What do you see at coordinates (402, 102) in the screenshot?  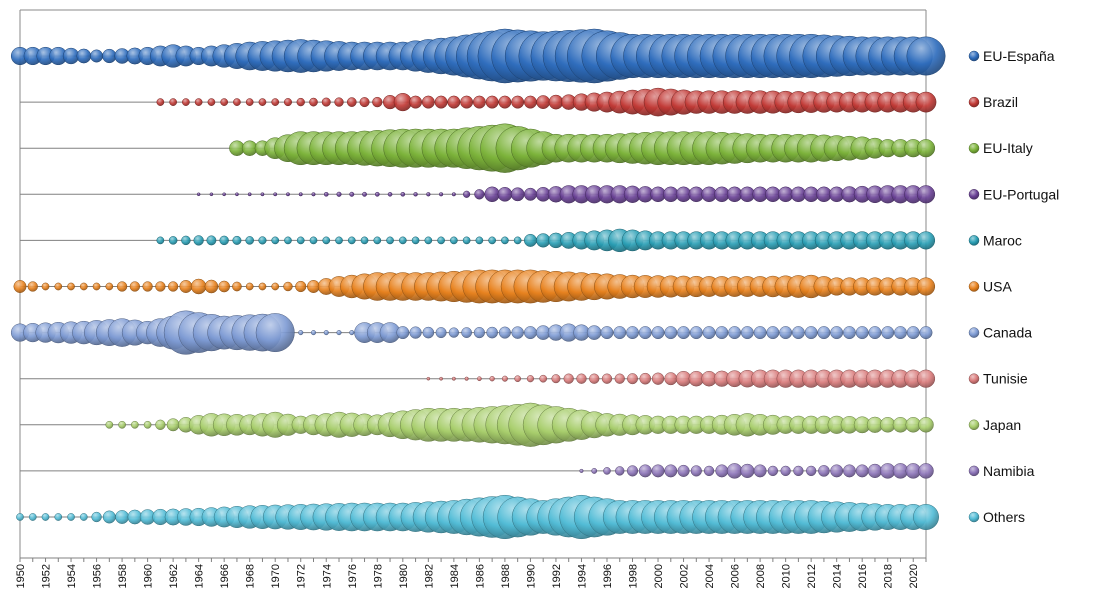 I see `bubble-1980` at bounding box center [402, 102].